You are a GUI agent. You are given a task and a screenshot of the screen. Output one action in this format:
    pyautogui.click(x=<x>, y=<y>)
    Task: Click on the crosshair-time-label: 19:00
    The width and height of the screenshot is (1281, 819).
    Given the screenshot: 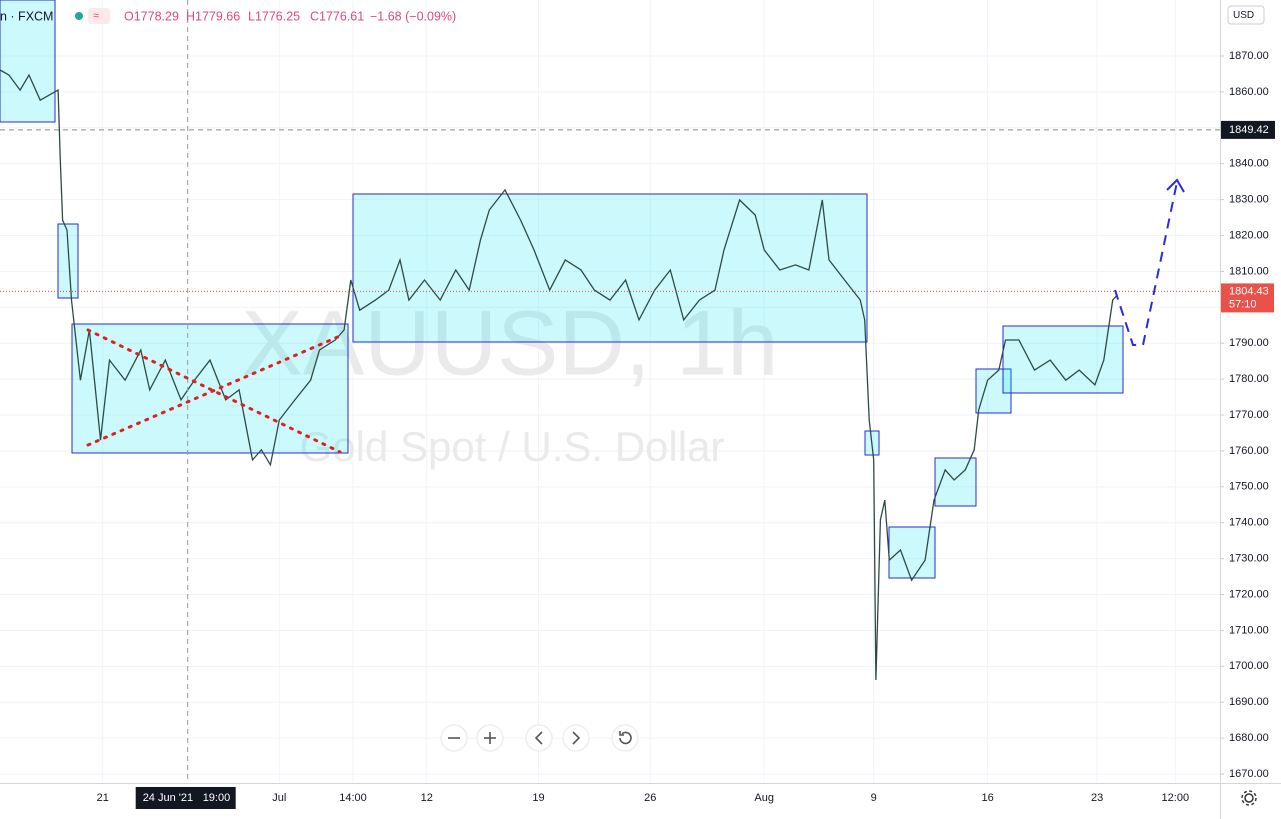 What is the action you would take?
    pyautogui.click(x=217, y=798)
    